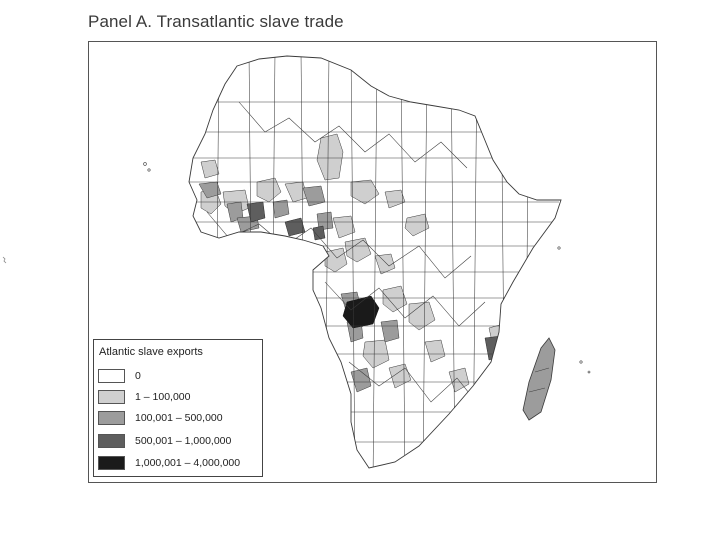  I want to click on legend-row: 1 – 100,000, so click(178, 398).